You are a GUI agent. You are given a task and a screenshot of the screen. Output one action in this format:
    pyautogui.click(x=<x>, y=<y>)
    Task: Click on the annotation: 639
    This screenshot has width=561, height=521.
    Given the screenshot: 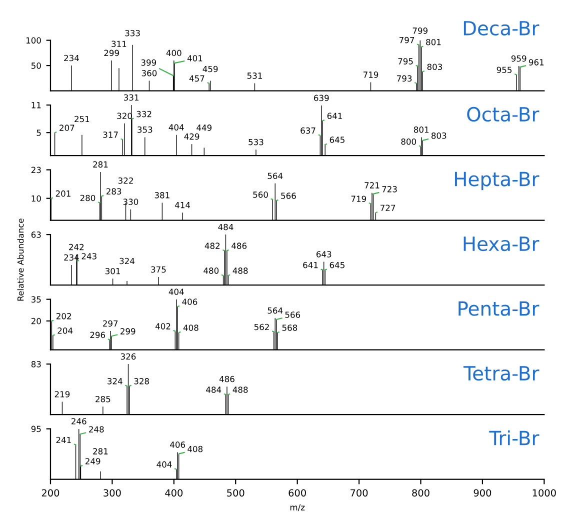 What is the action you would take?
    pyautogui.click(x=321, y=98)
    